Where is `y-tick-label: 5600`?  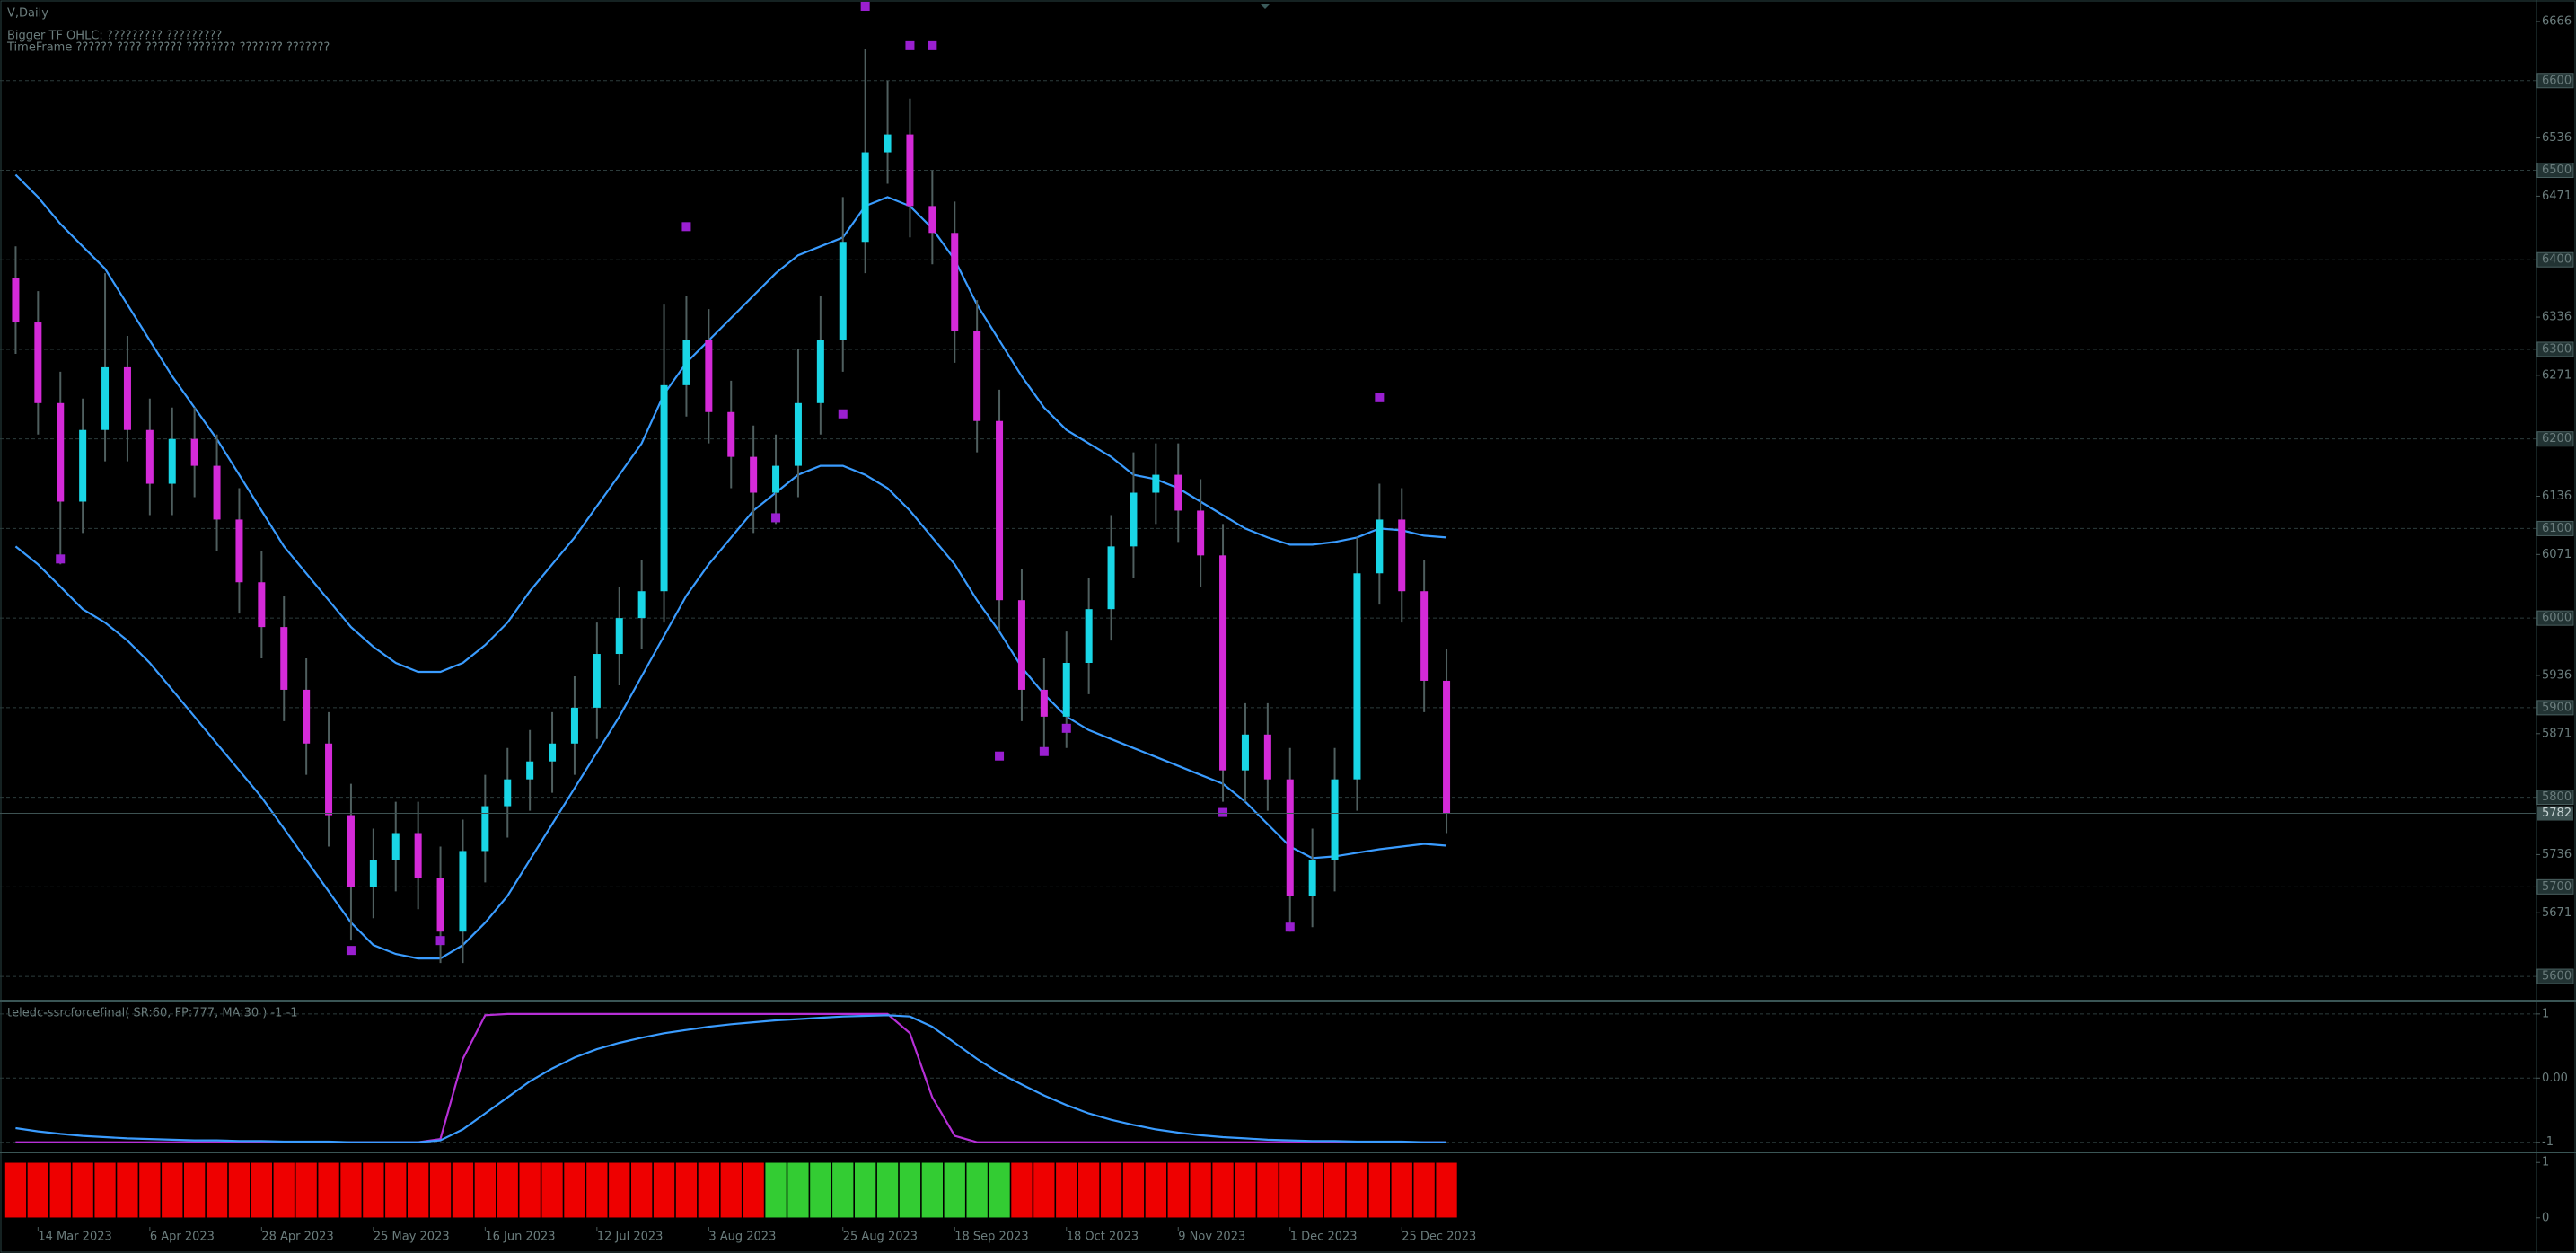
y-tick-label: 5600 is located at coordinates (2557, 977).